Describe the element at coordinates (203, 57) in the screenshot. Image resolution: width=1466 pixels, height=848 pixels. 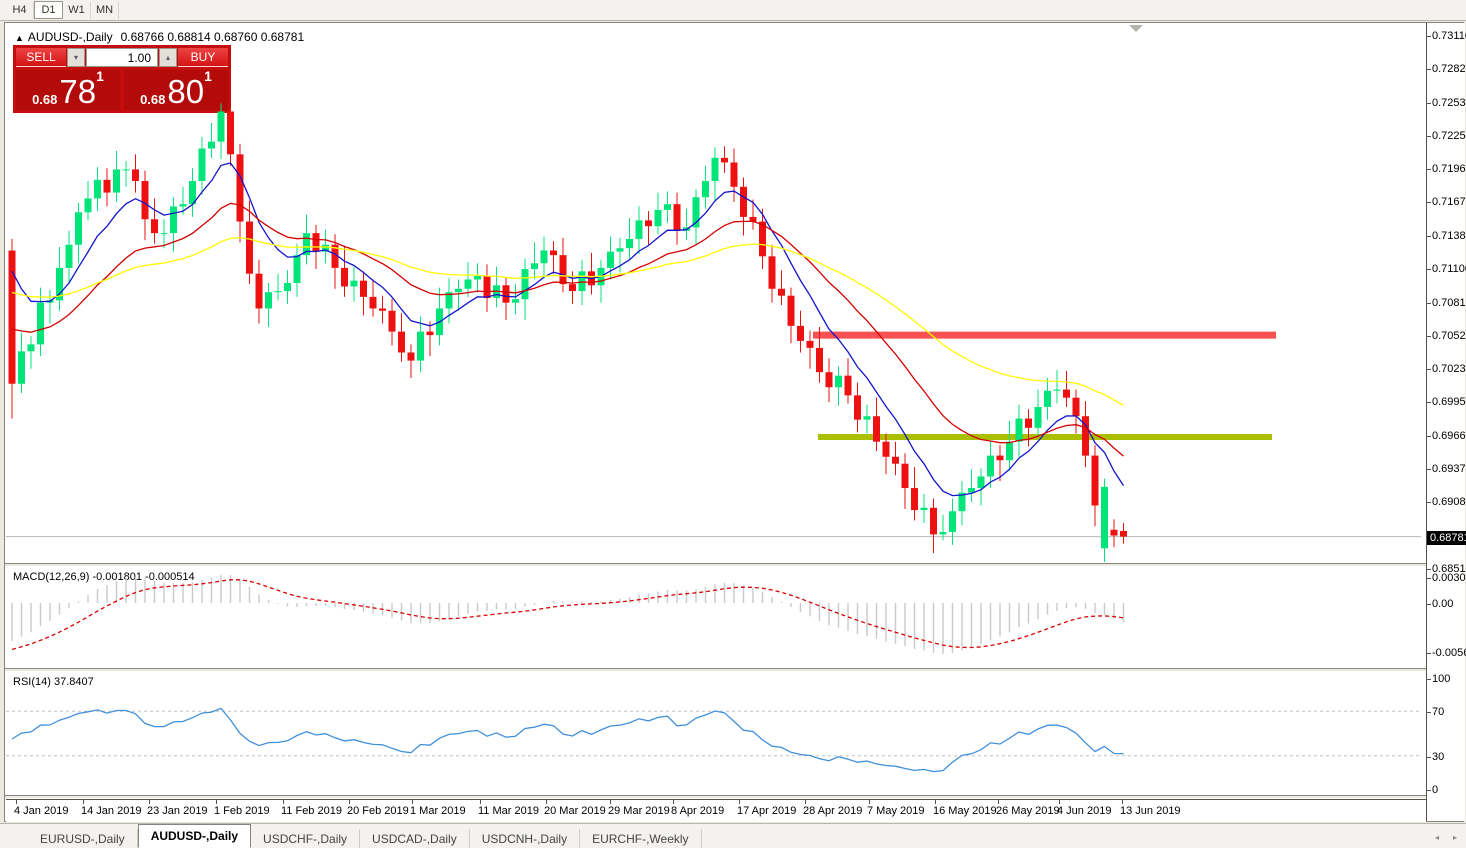
I see `buy-button: BUY` at that location.